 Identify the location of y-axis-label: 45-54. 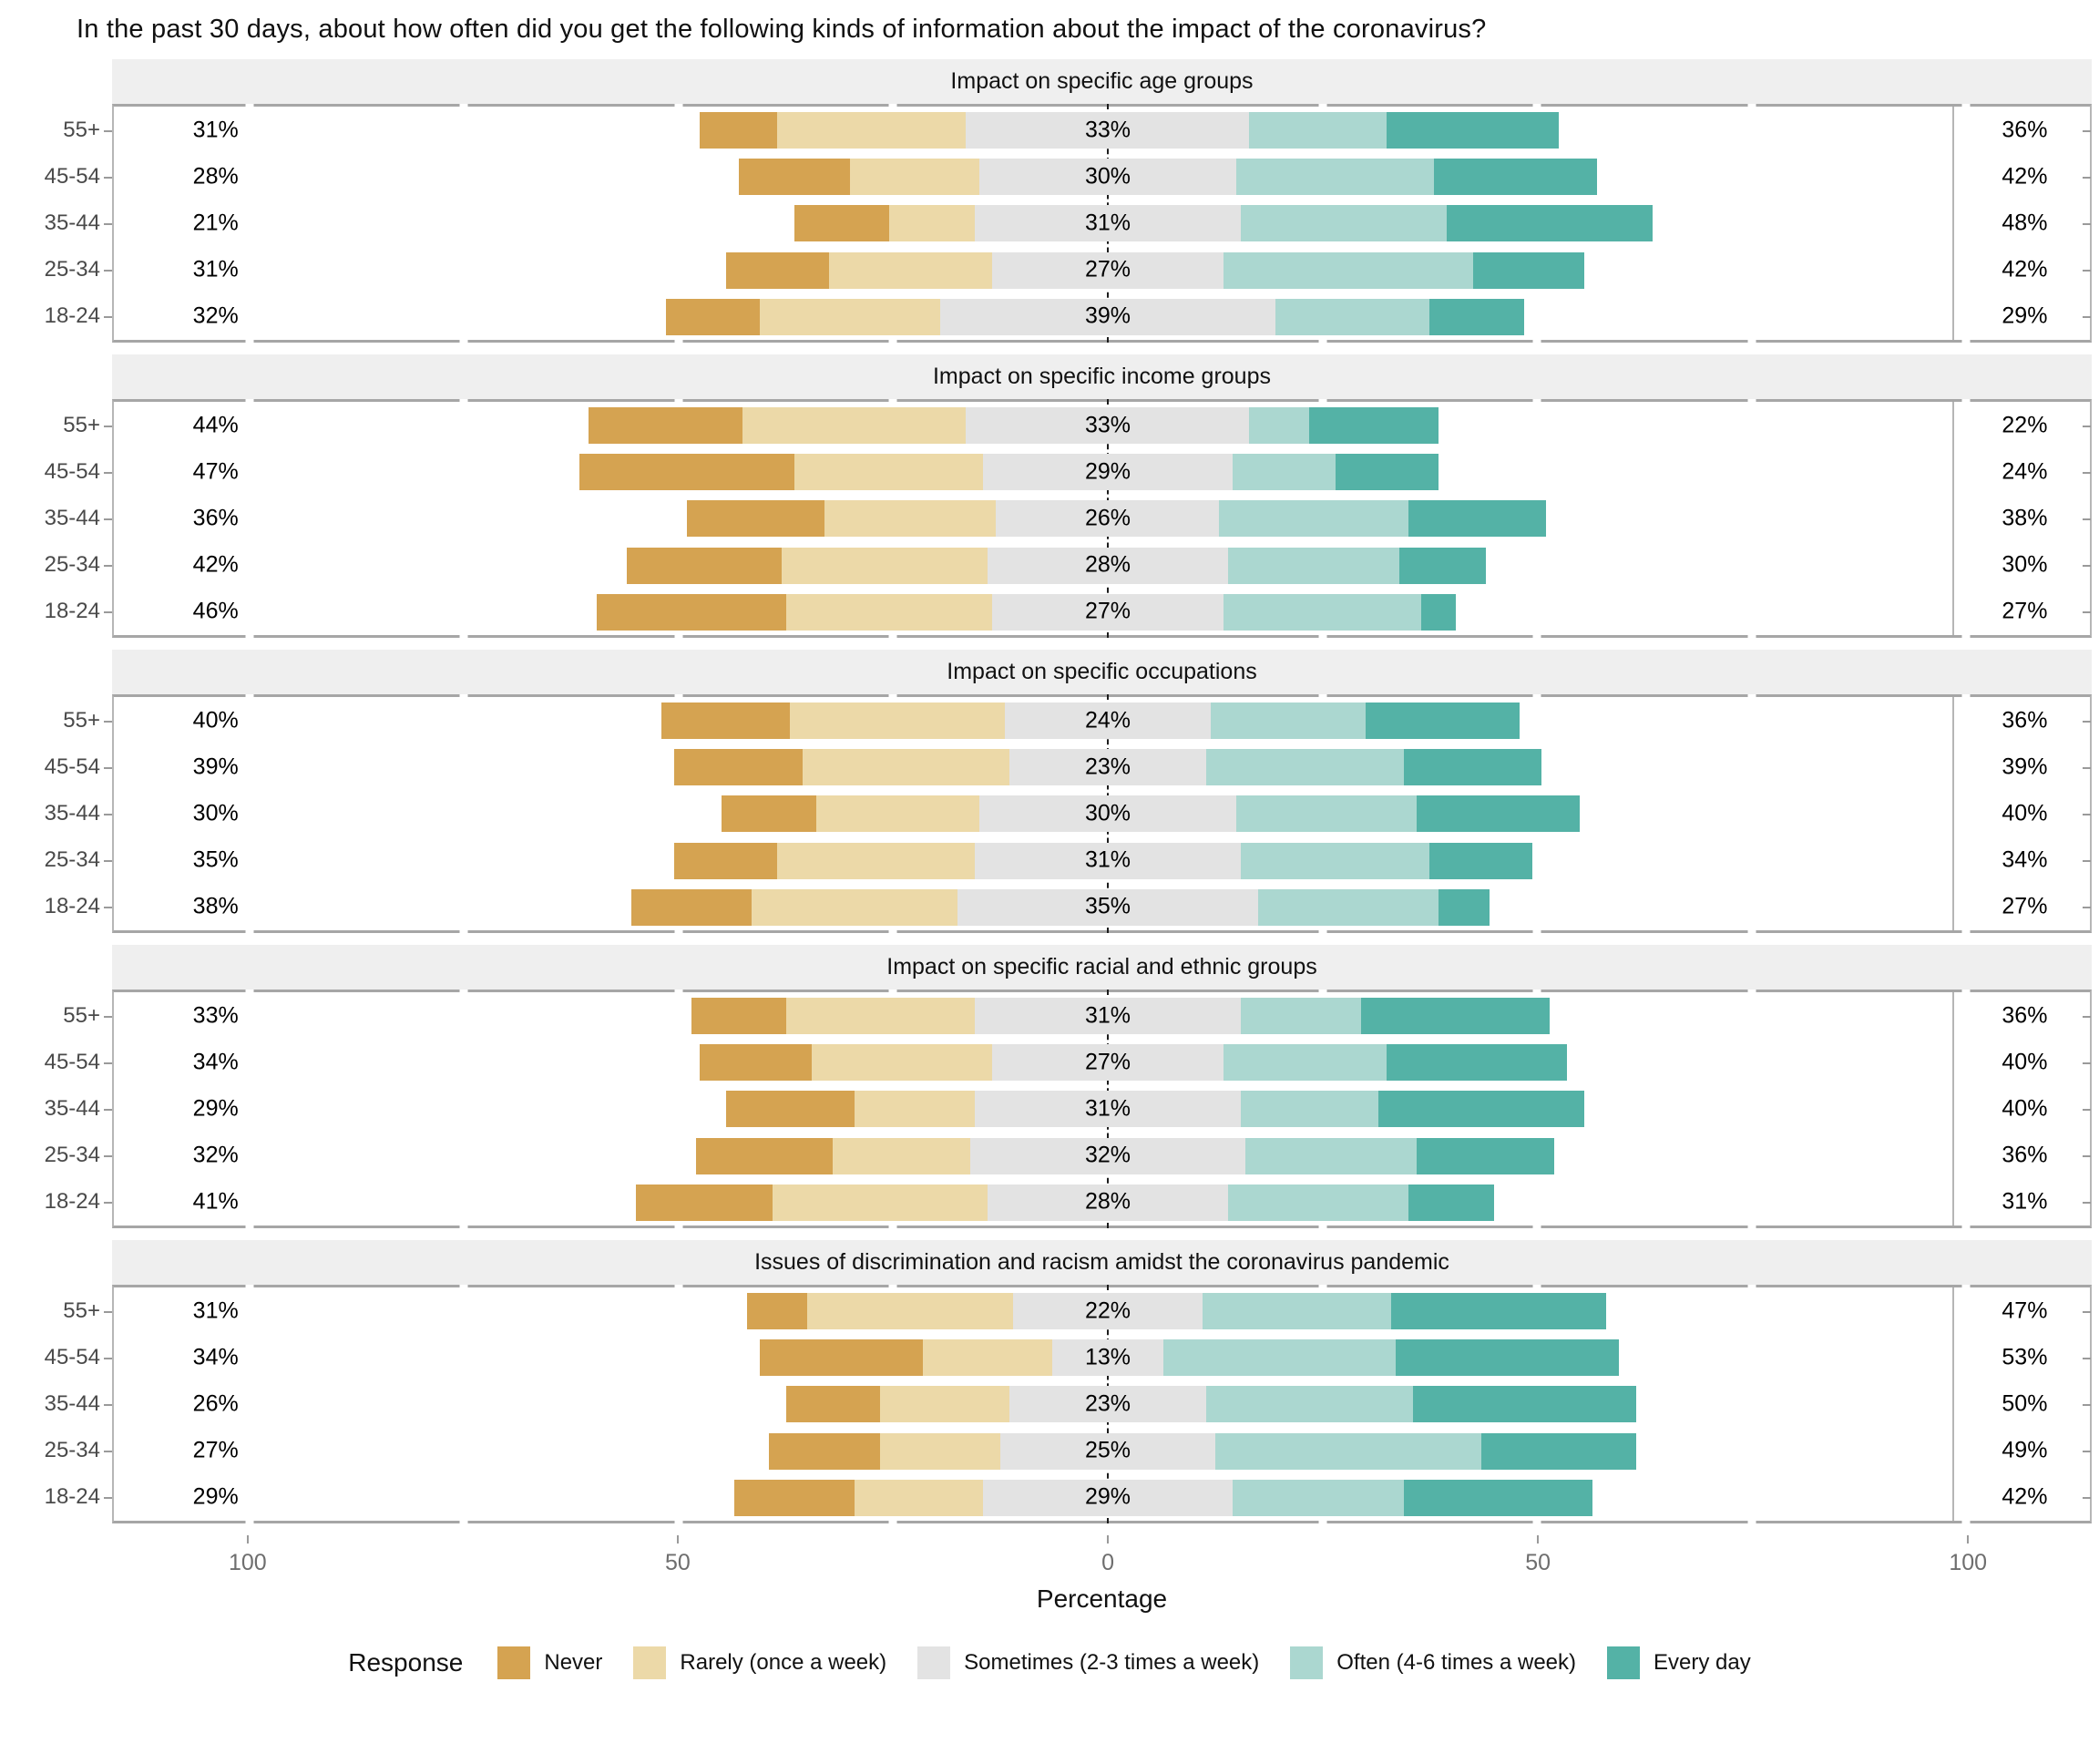
(72, 1061).